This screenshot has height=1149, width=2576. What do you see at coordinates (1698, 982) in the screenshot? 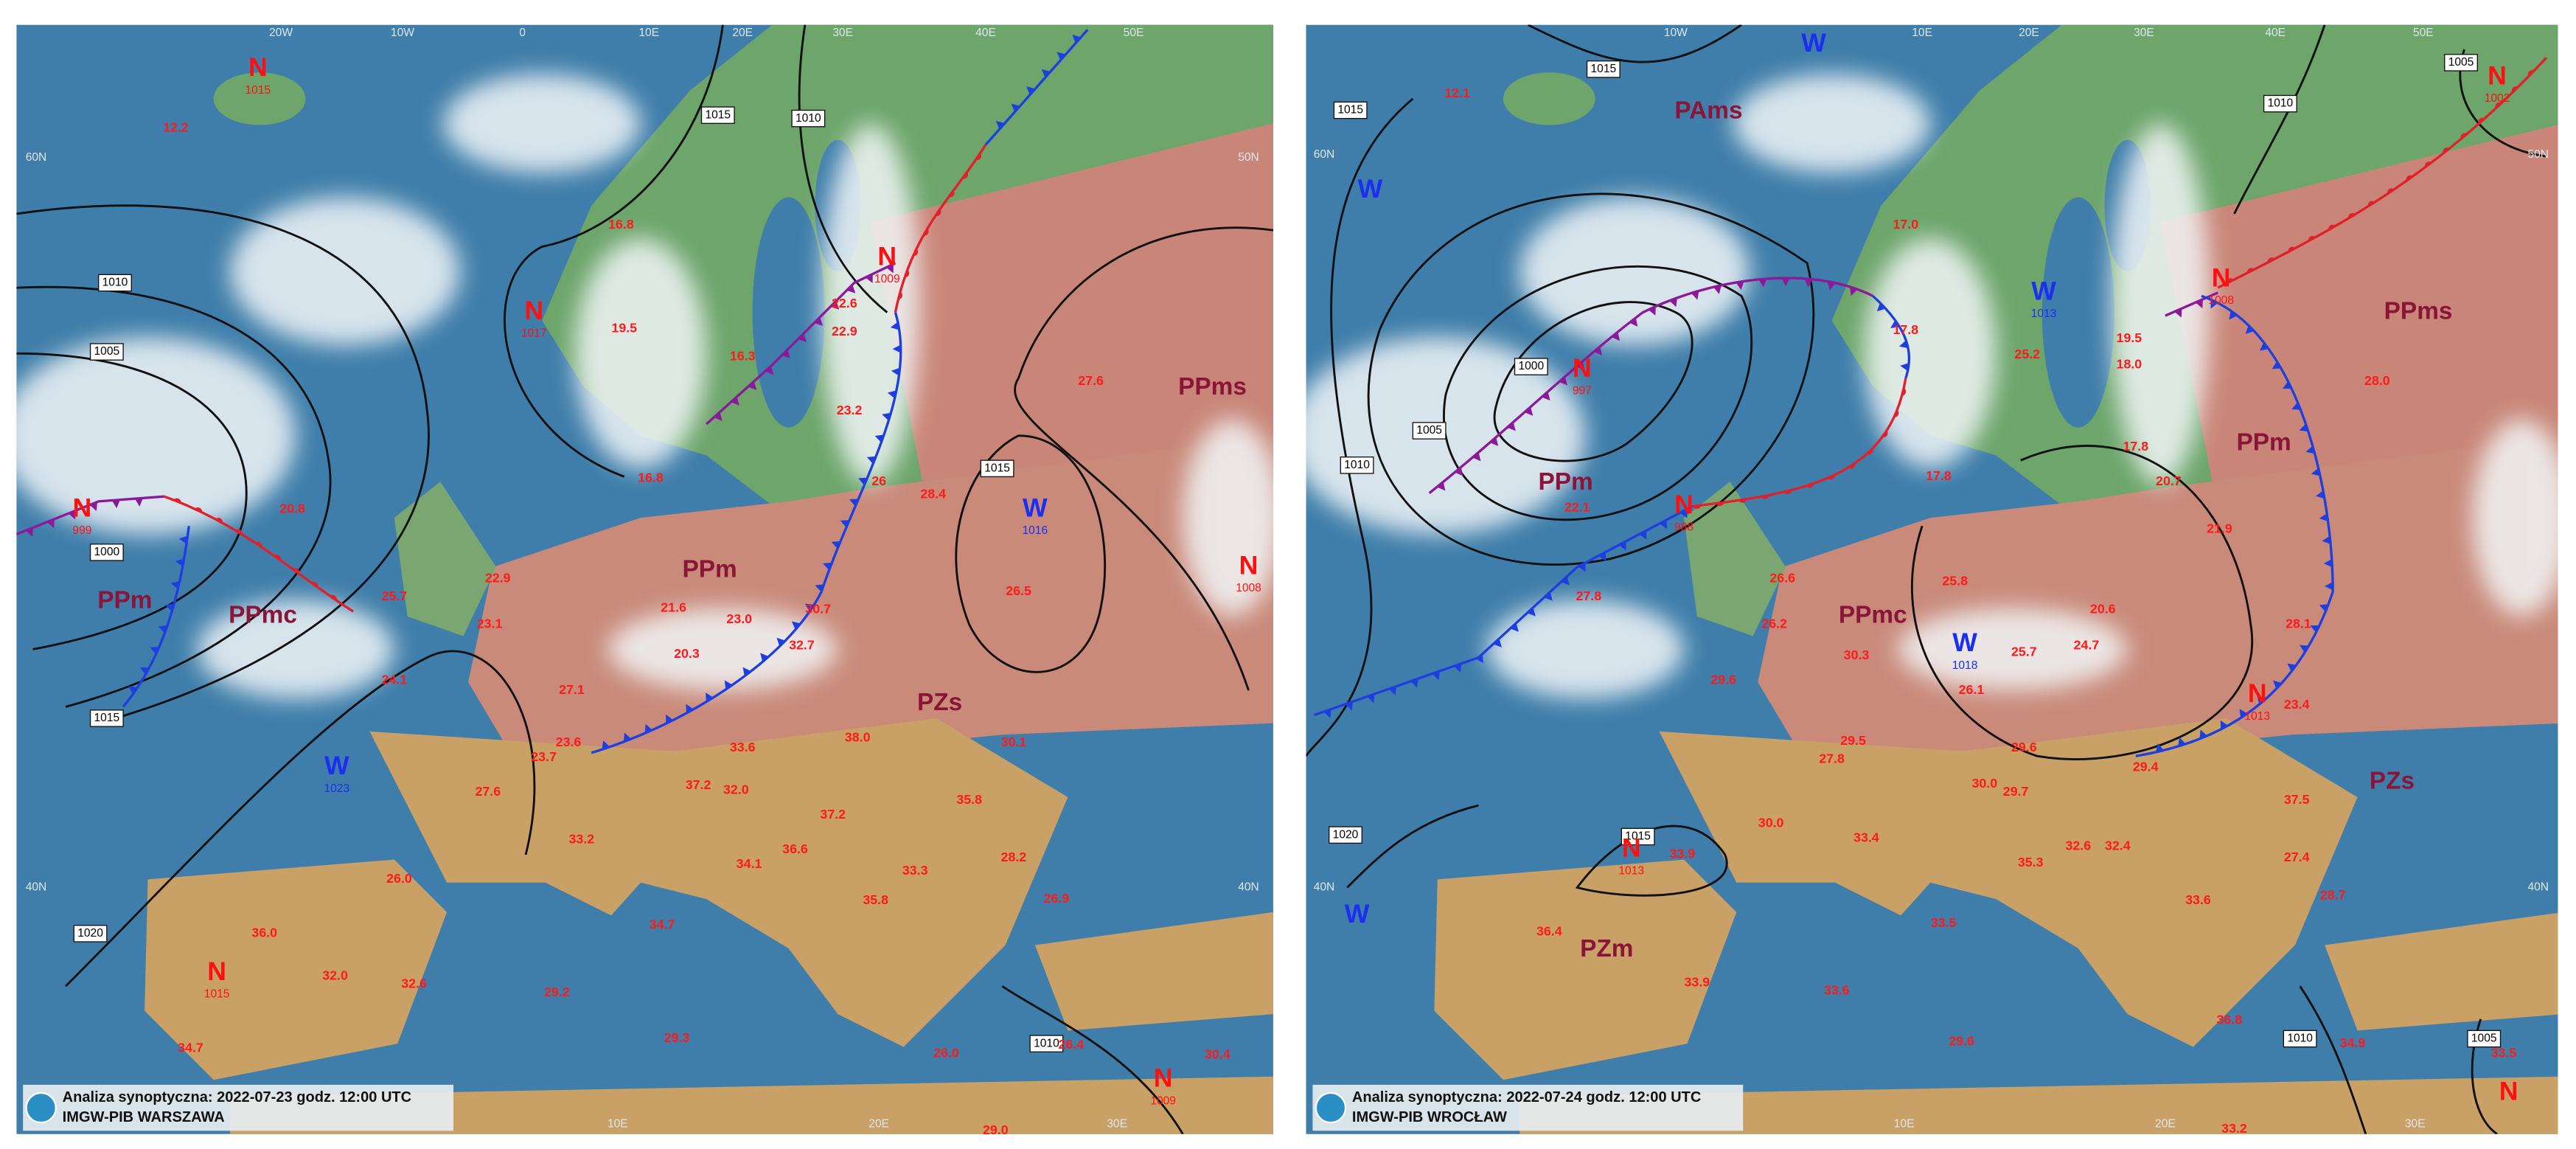
I see `temperature: 33.9` at bounding box center [1698, 982].